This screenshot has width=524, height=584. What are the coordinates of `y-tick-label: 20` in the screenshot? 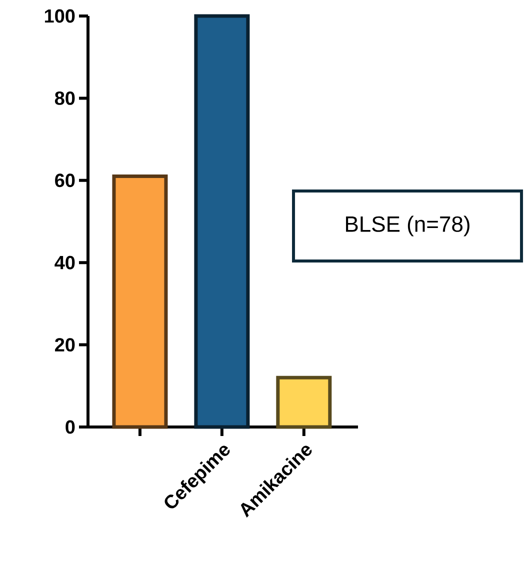 It's located at (65, 345).